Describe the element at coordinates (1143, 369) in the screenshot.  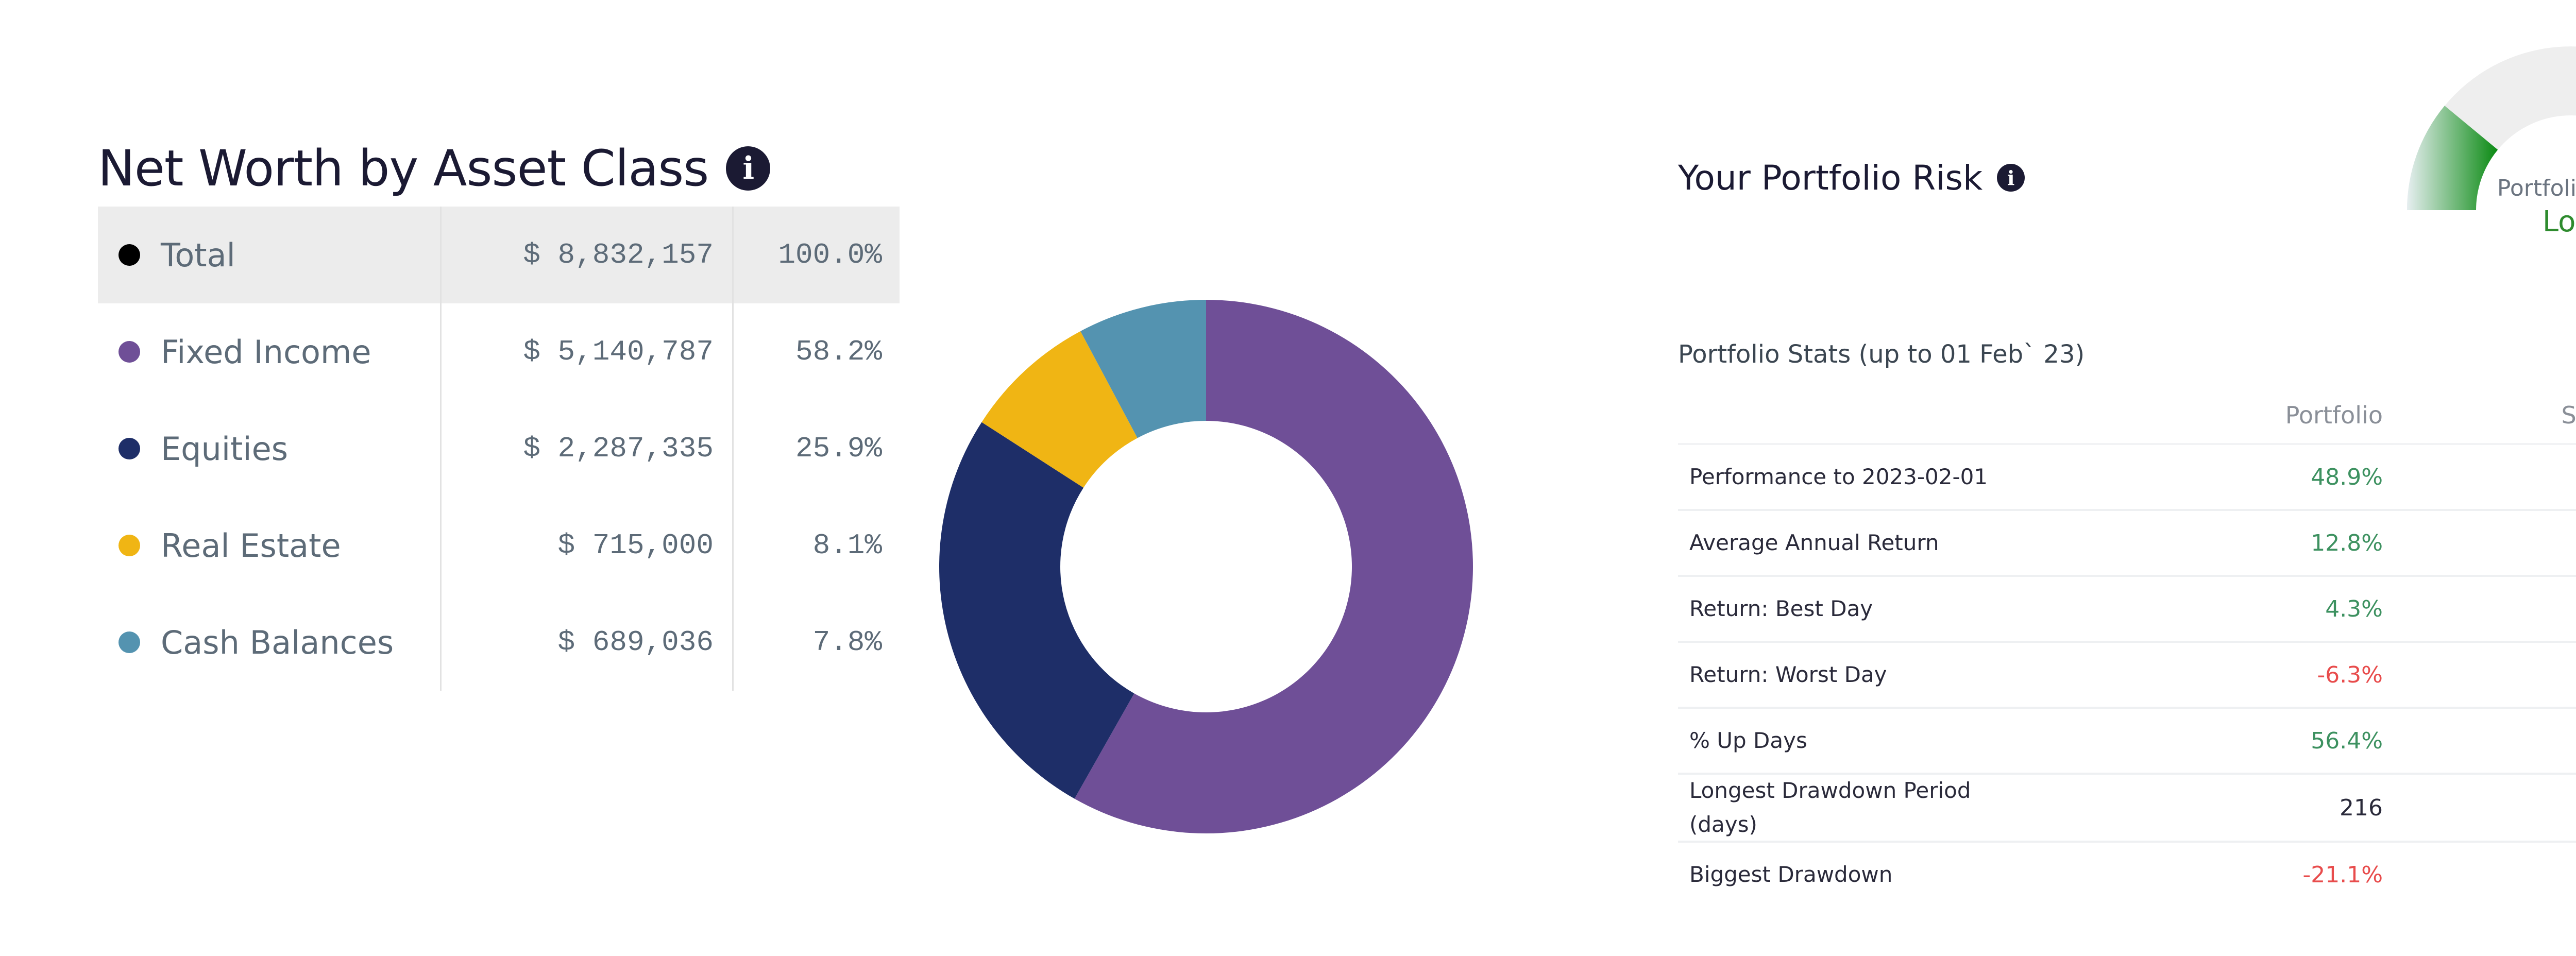
I see `donut-segment-cash-balances` at that location.